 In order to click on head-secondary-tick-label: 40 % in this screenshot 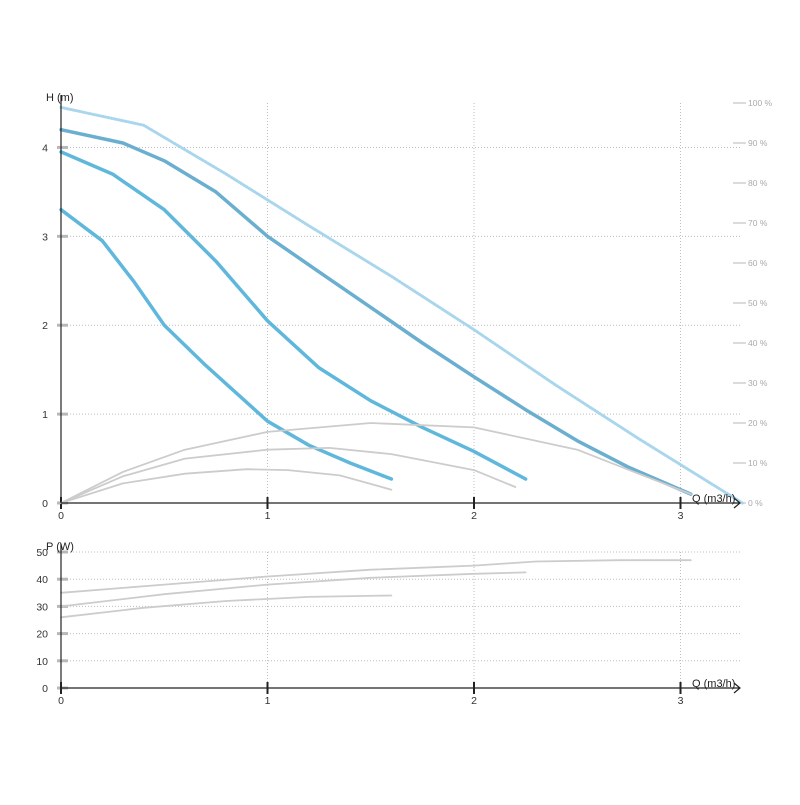, I will do `click(758, 343)`.